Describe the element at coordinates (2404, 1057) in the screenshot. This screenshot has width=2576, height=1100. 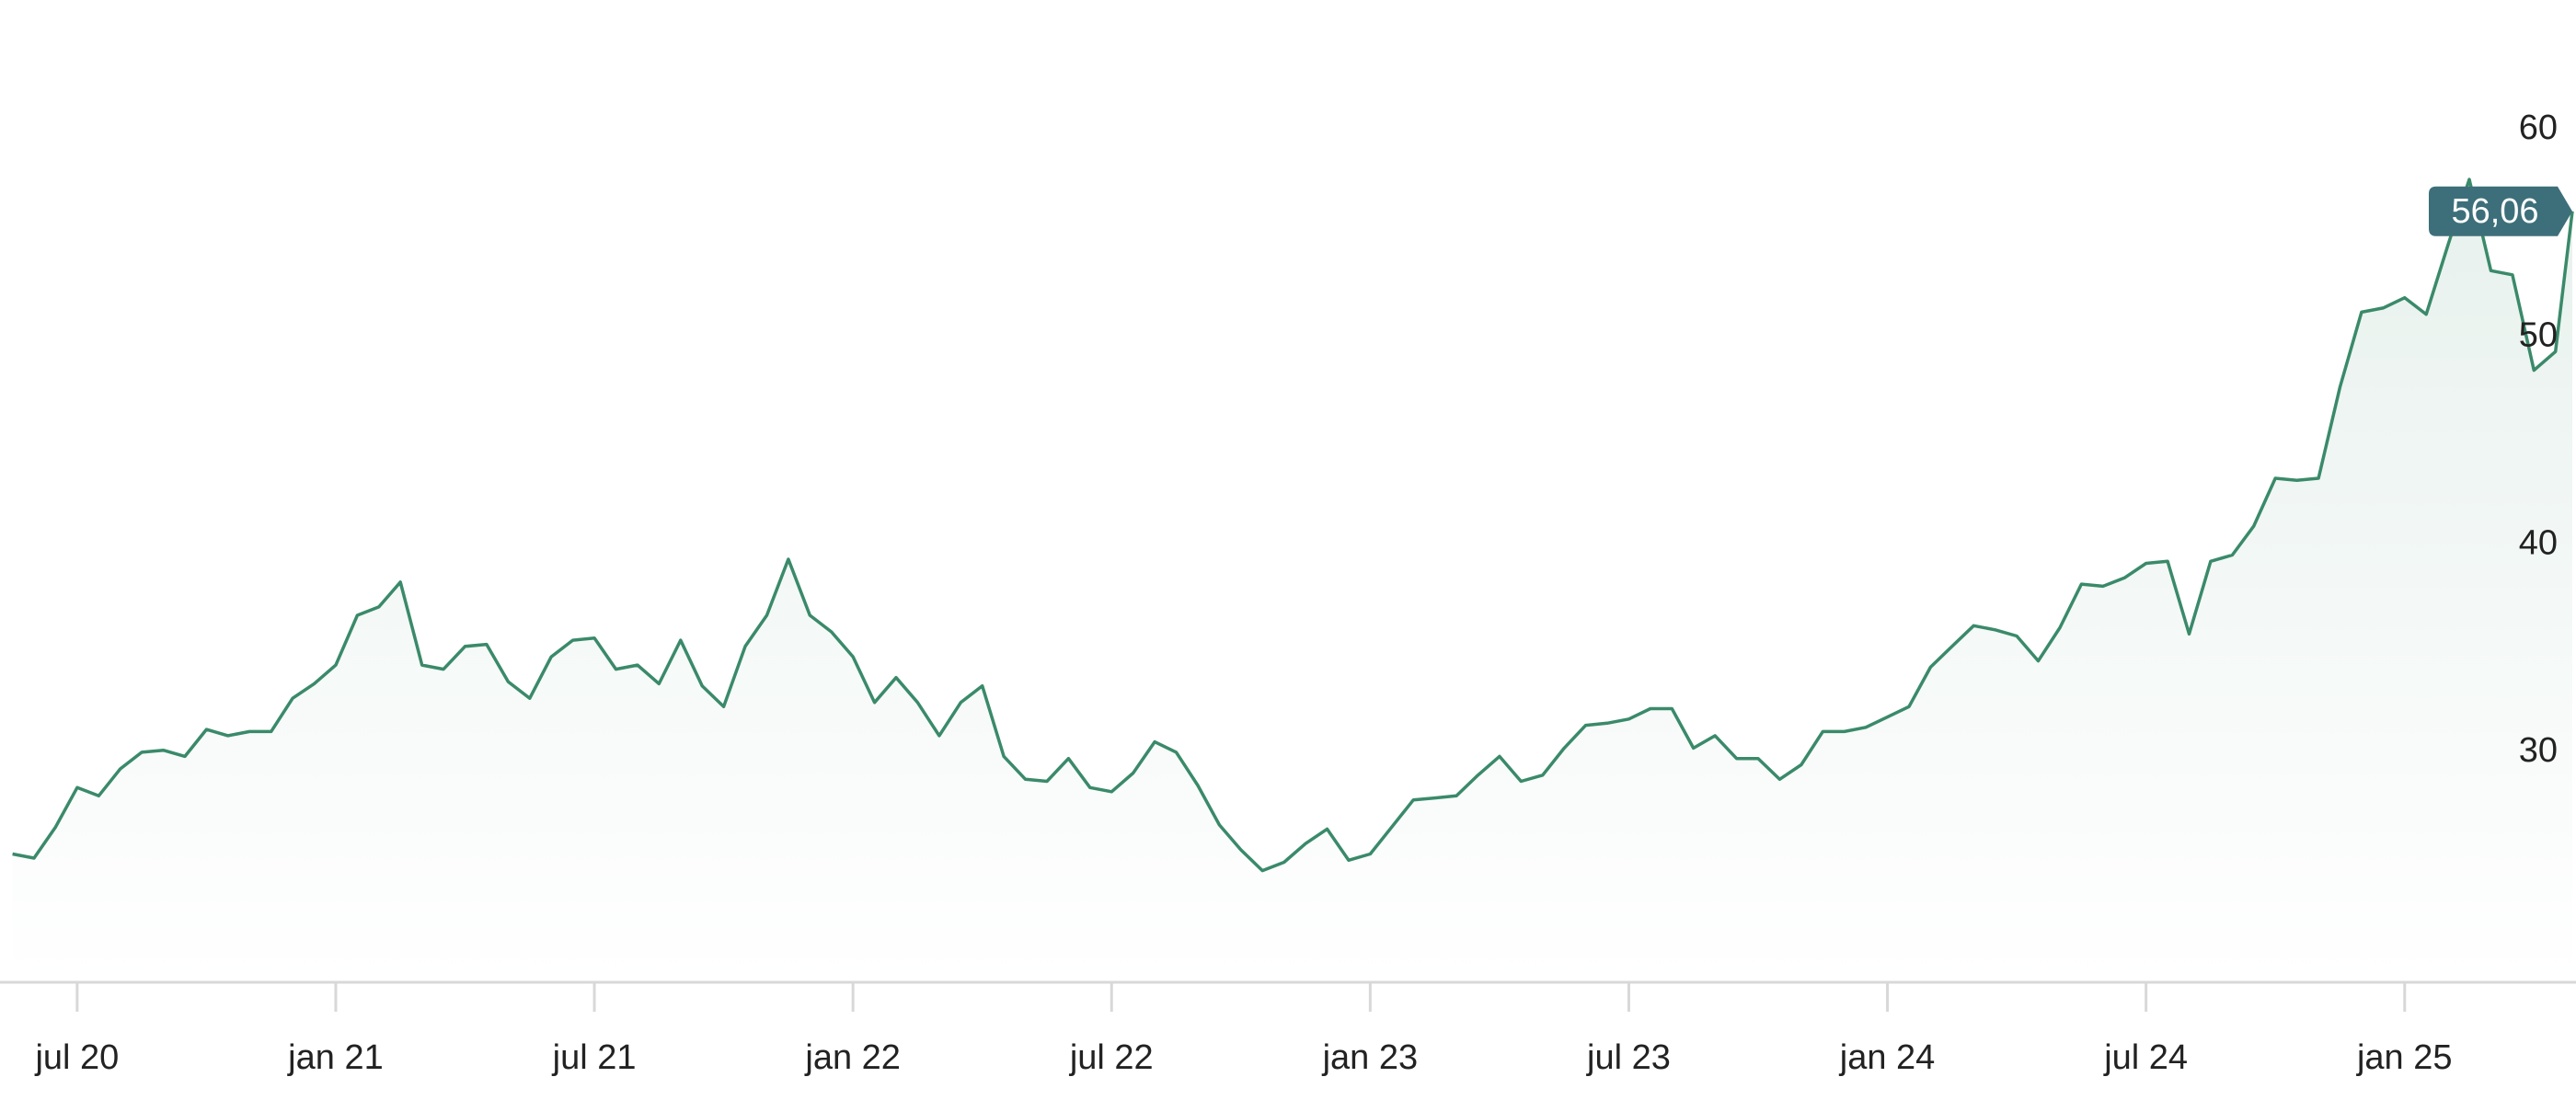
I see `x-tick-label: jan 25` at that location.